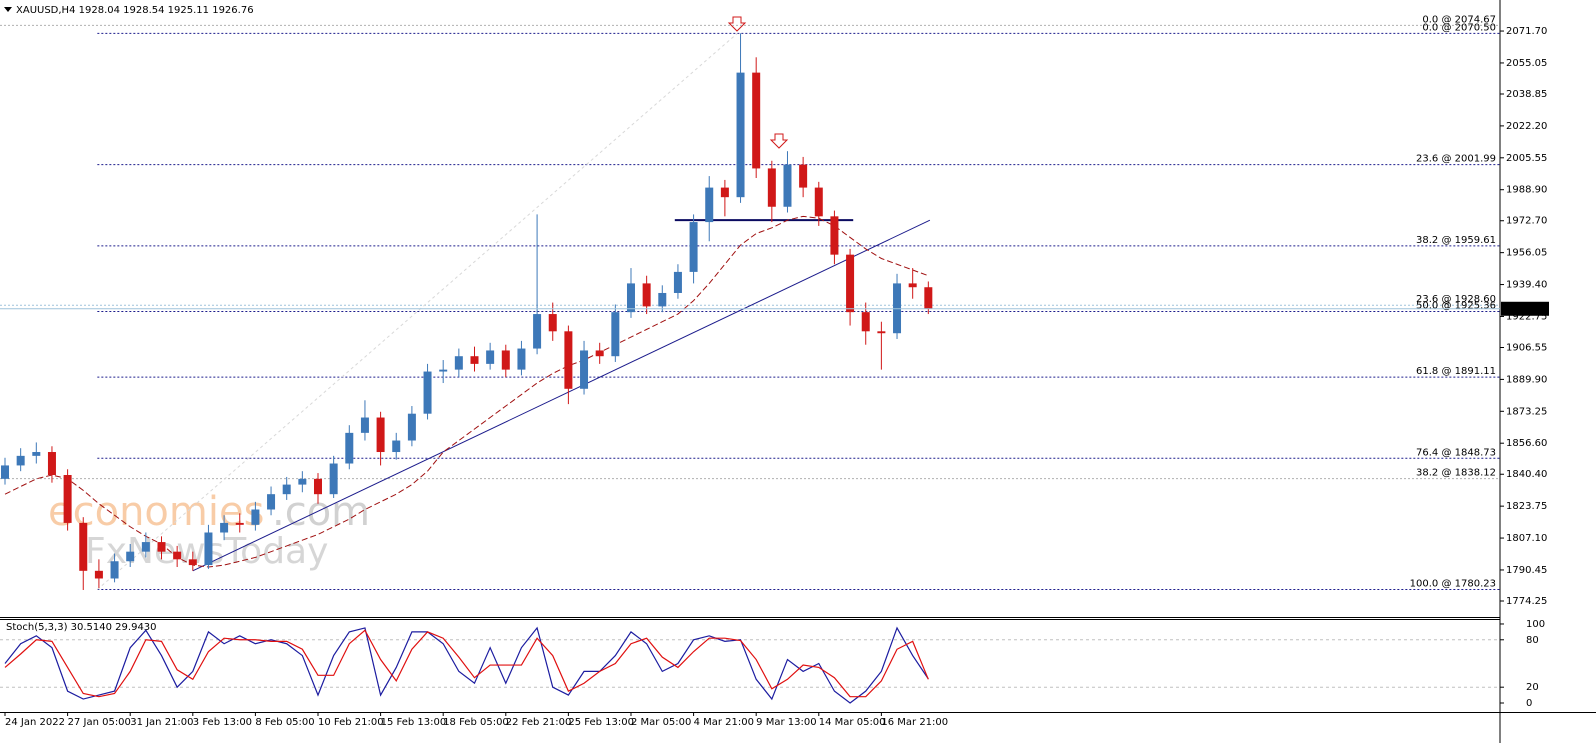  Describe the element at coordinates (1526, 94) in the screenshot. I see `y-tick-label: 2038.85` at that location.